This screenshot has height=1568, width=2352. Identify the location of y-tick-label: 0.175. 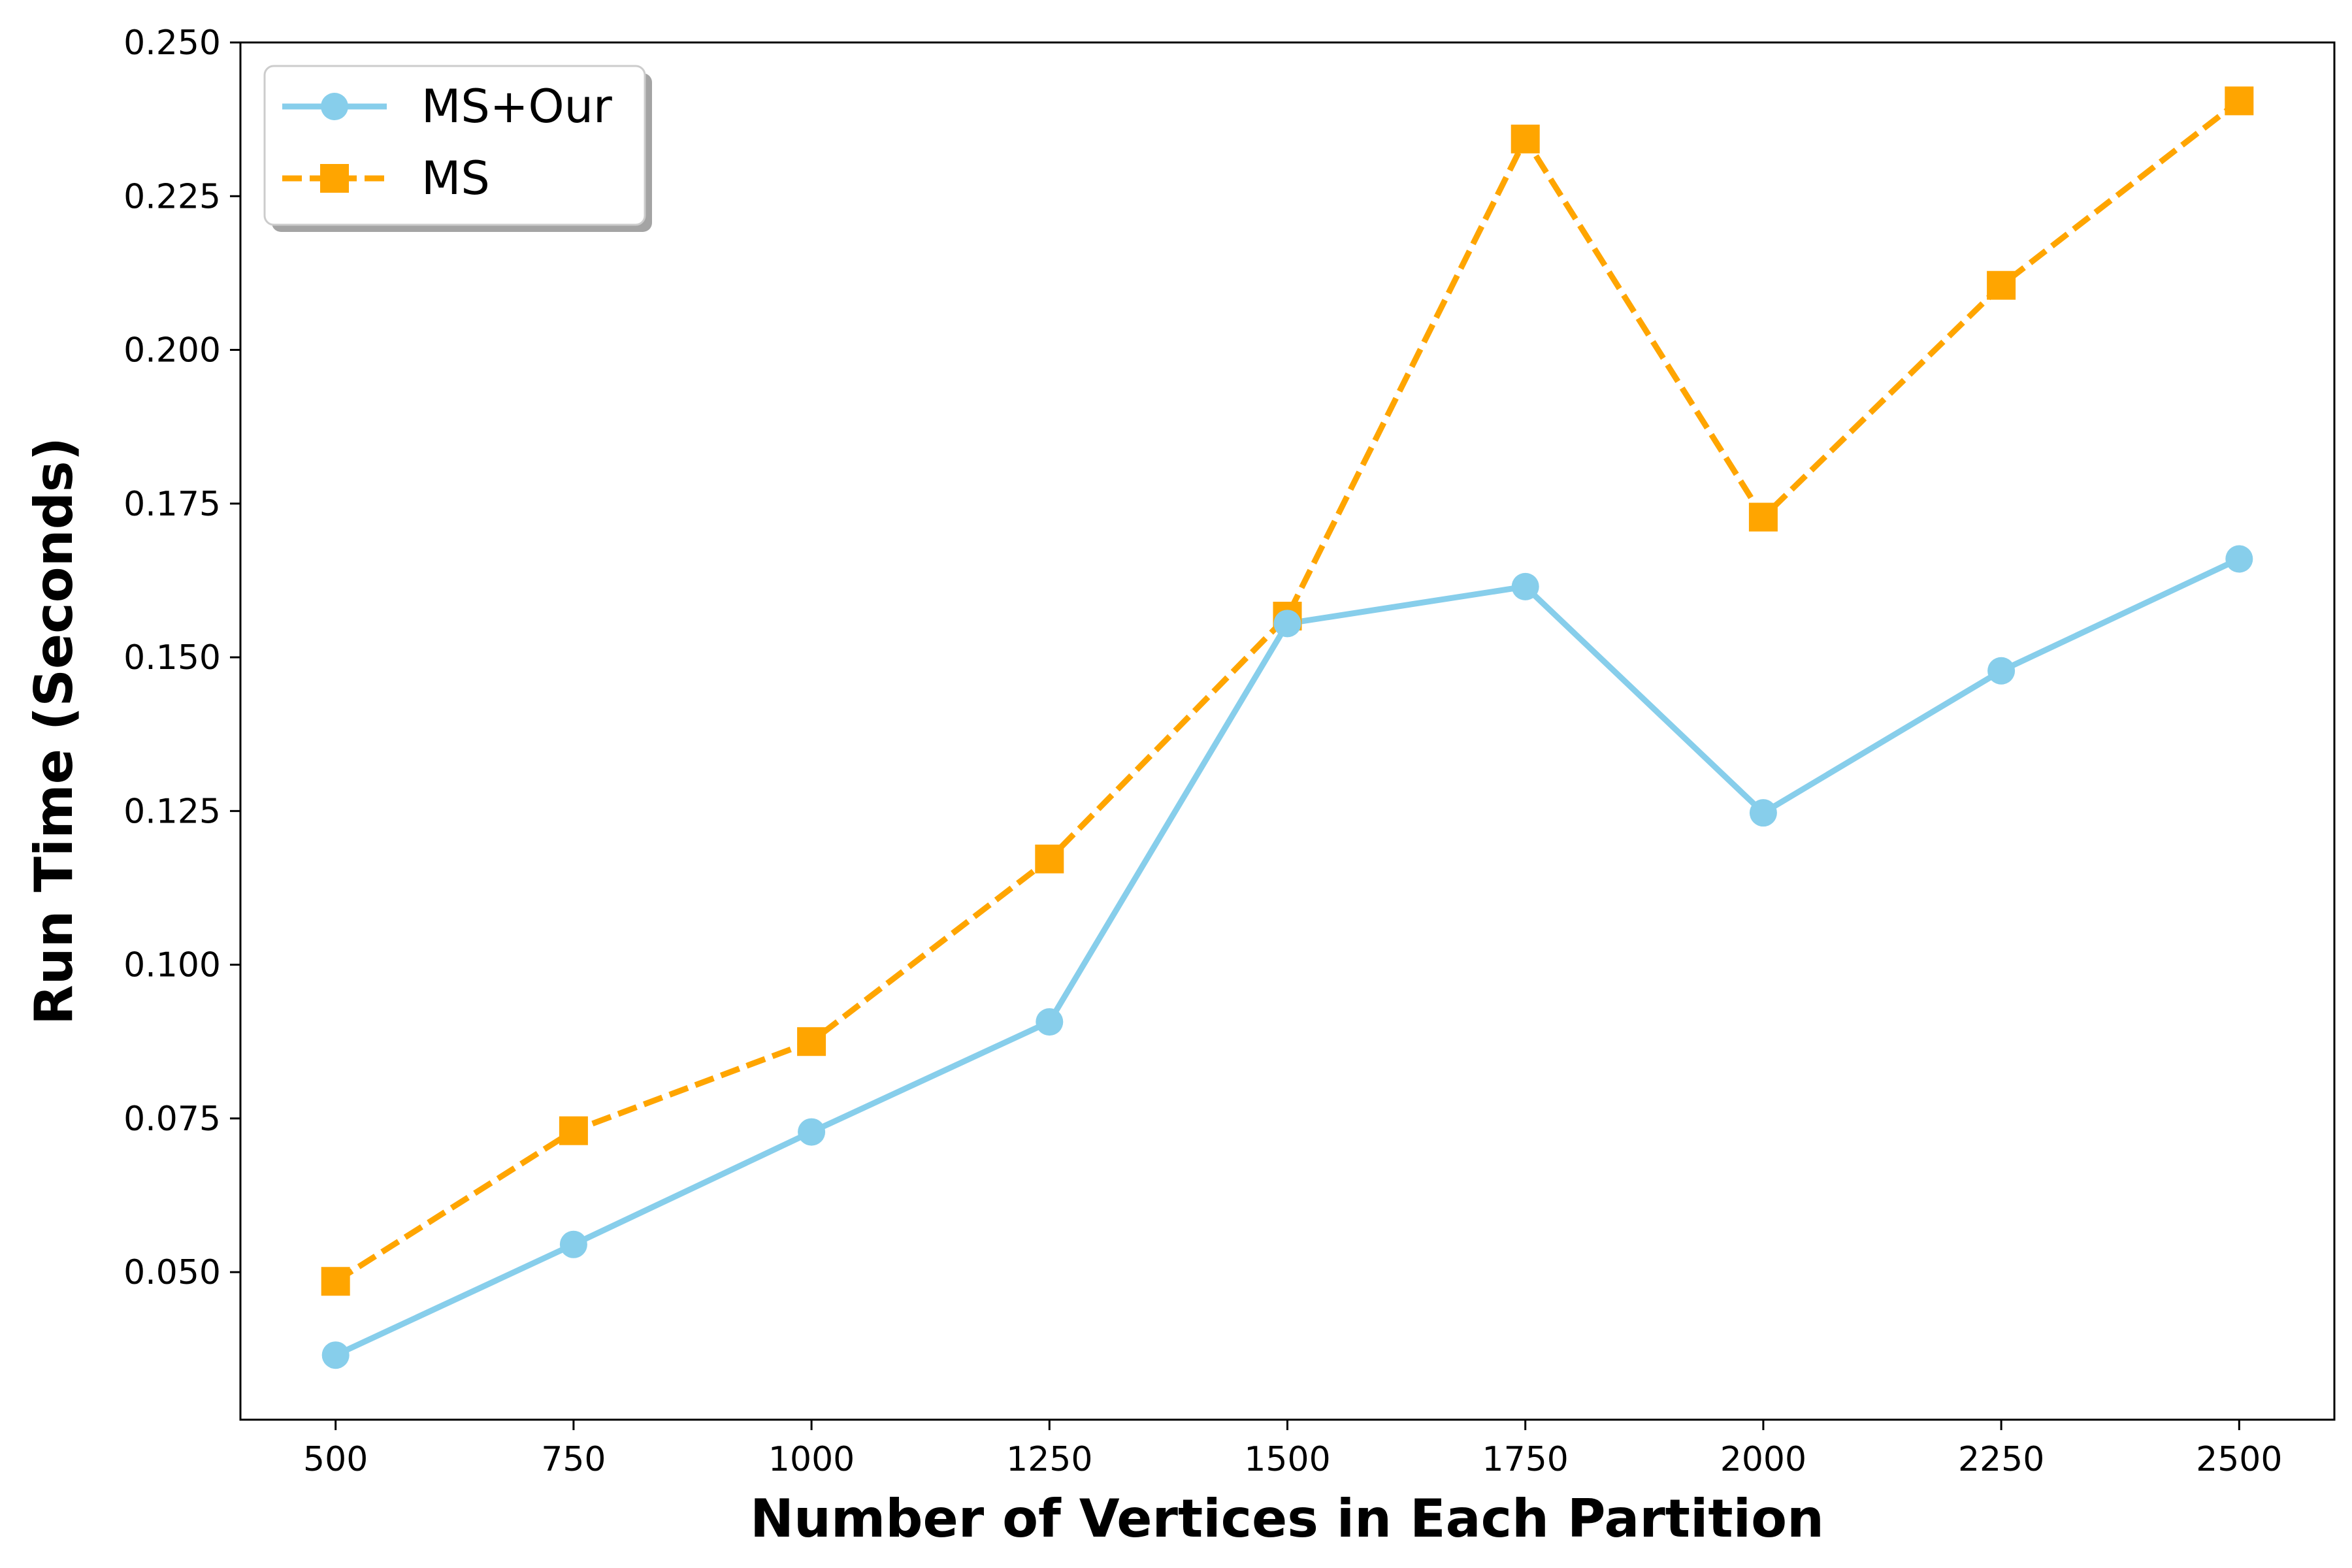
(172, 504).